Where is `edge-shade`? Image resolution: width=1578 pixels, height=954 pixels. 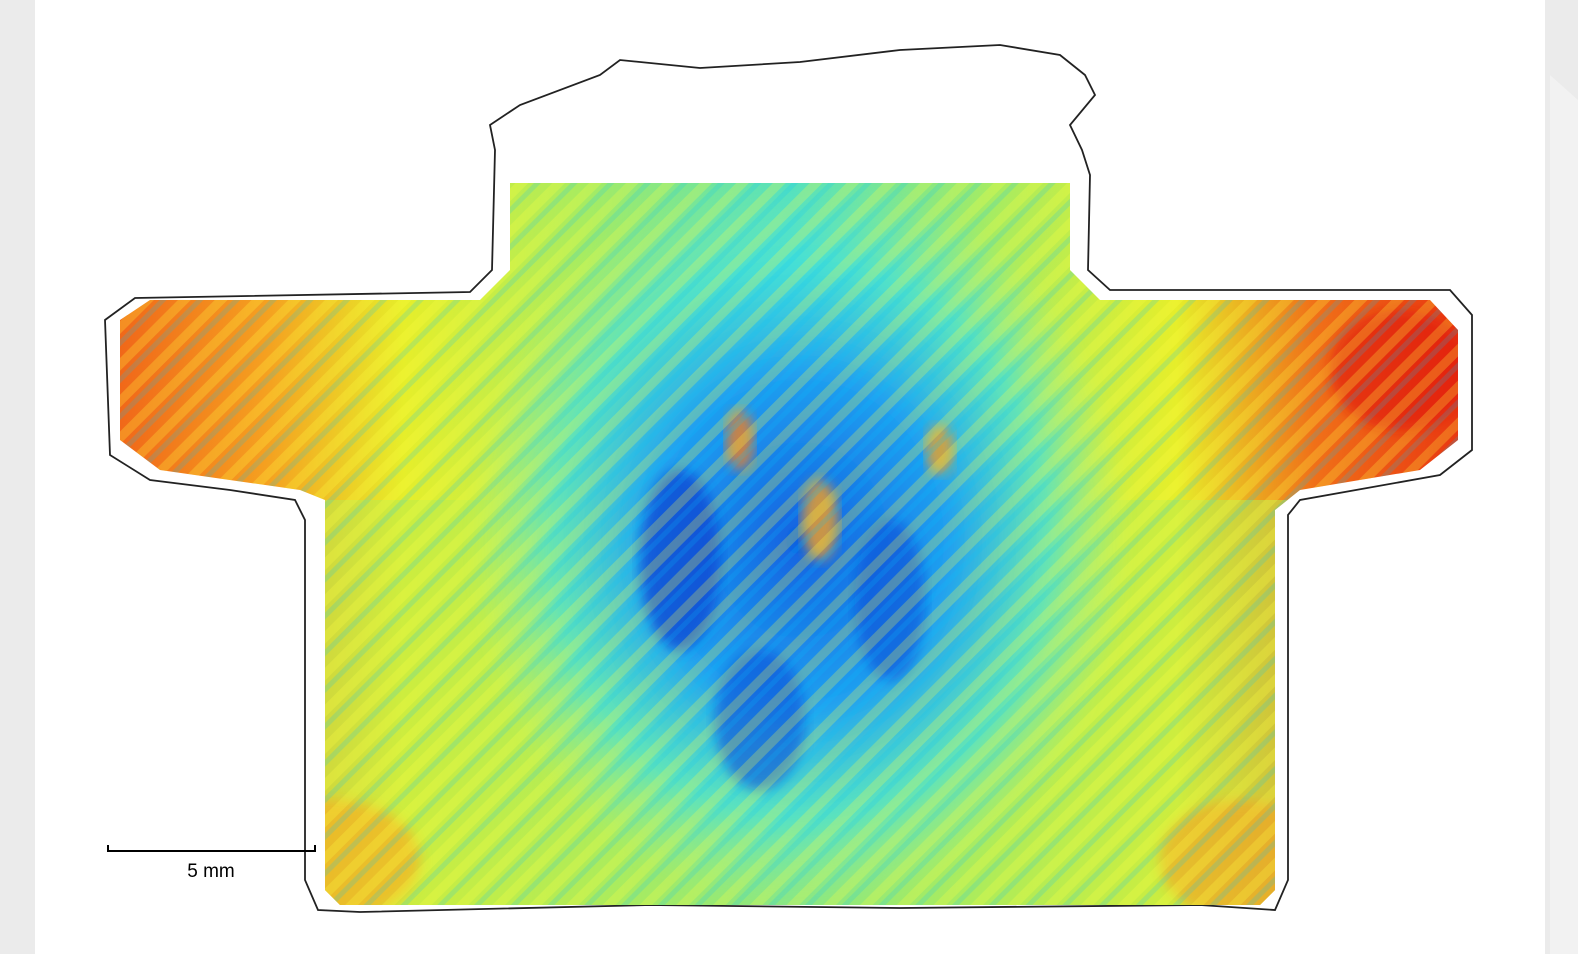
edge-shade is located at coordinates (1564, 514).